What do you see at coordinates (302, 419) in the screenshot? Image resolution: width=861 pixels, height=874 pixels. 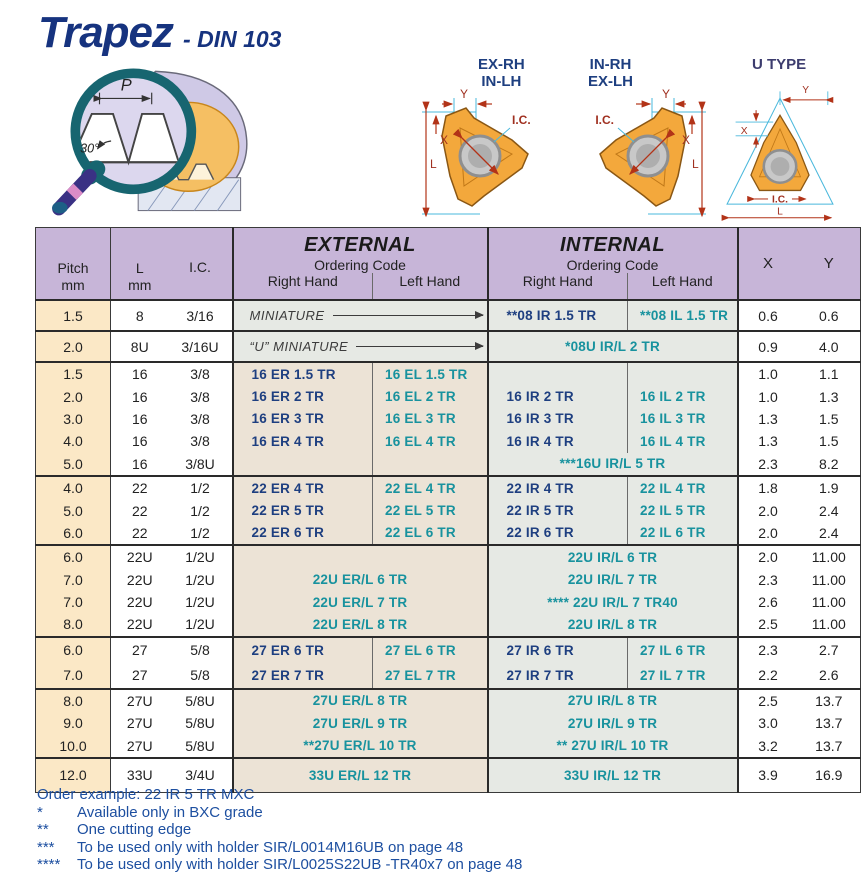 I see `ext-rh-code: 16 ER 3 TR` at bounding box center [302, 419].